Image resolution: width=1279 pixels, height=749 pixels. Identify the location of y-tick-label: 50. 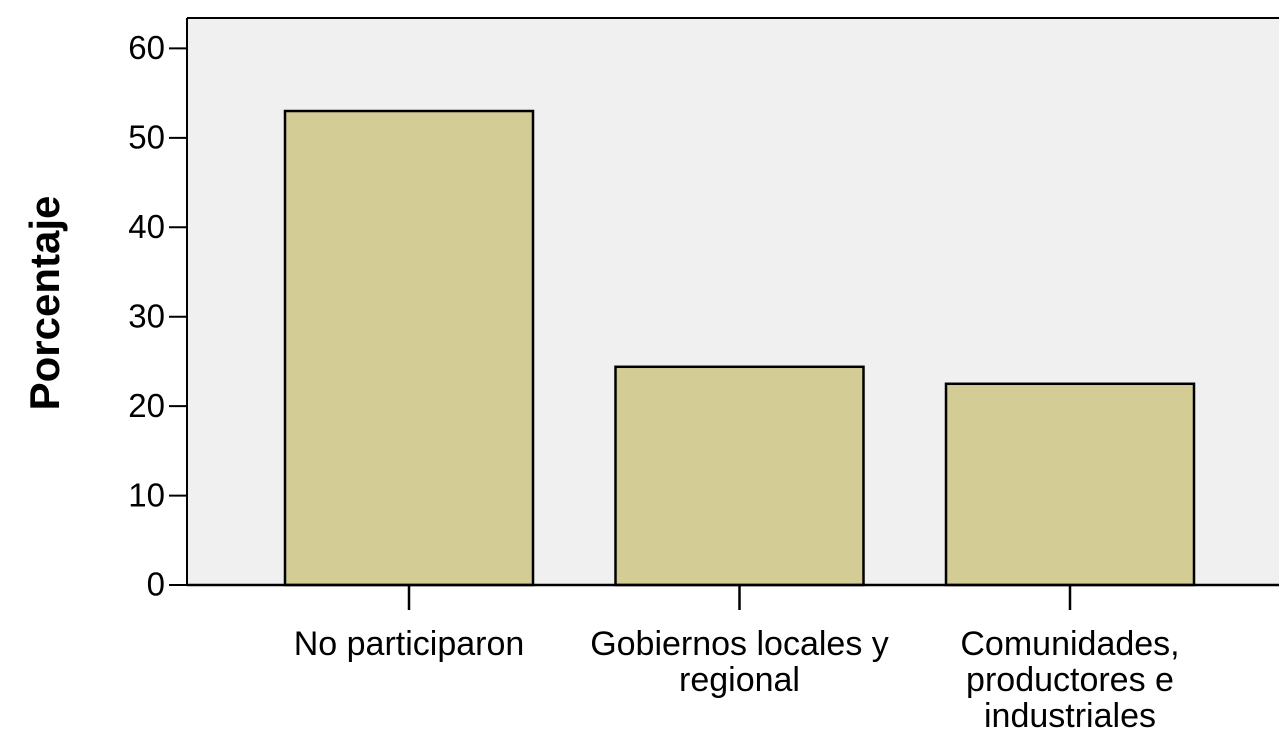
(146, 137).